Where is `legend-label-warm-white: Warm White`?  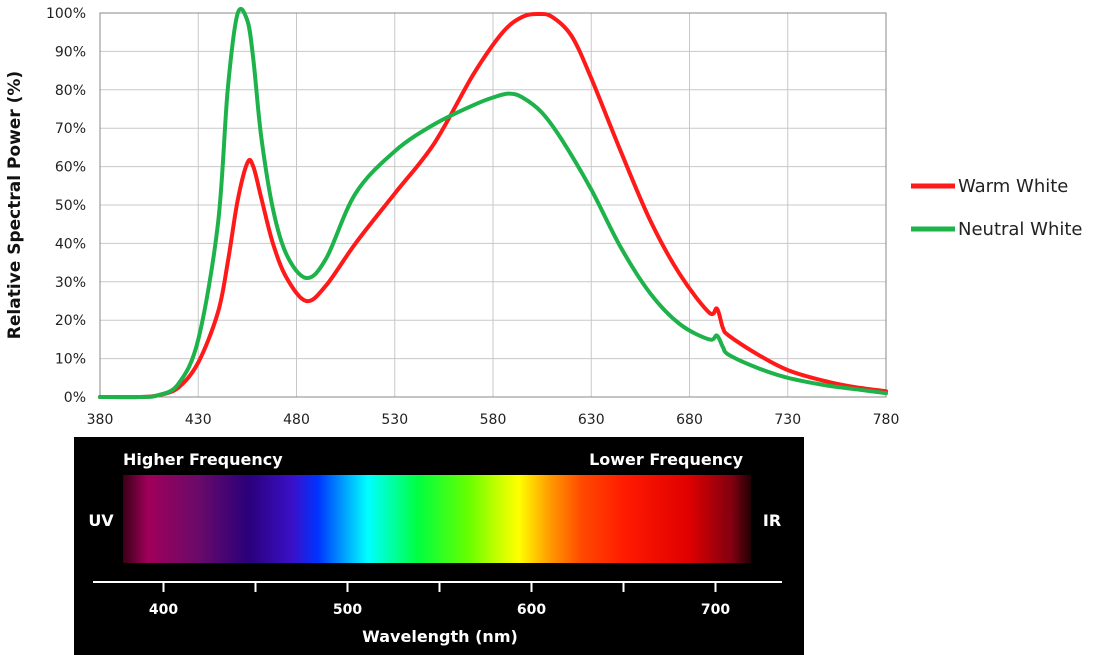
legend-label-warm-white: Warm White is located at coordinates (1013, 186).